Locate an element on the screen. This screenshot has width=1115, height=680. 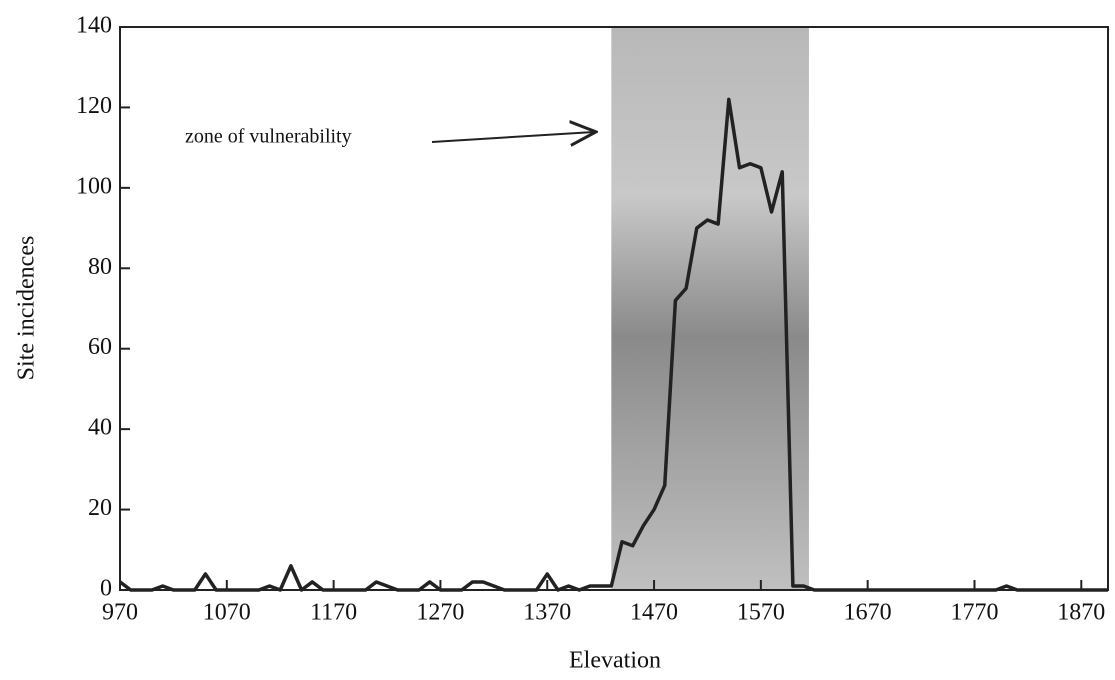
x-tick-label: 1170 is located at coordinates (333, 613).